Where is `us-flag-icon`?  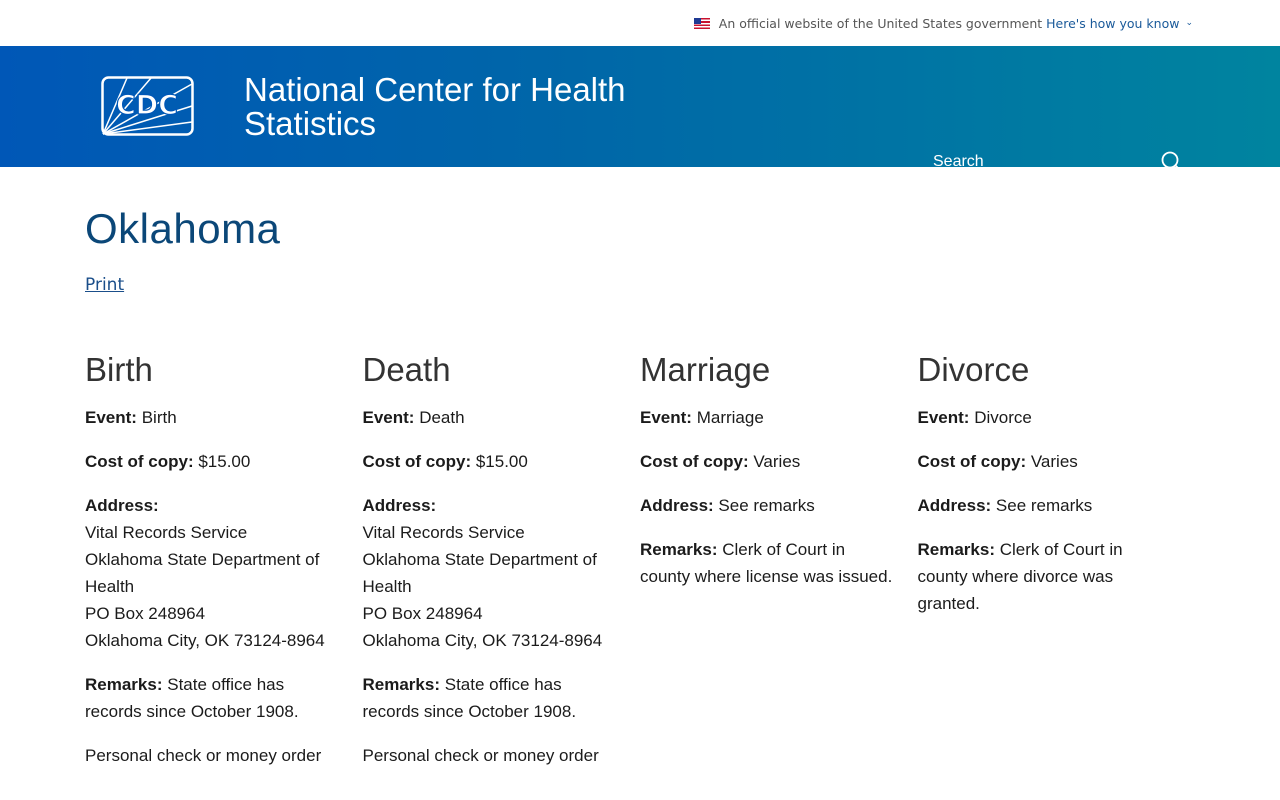 us-flag-icon is located at coordinates (701, 23).